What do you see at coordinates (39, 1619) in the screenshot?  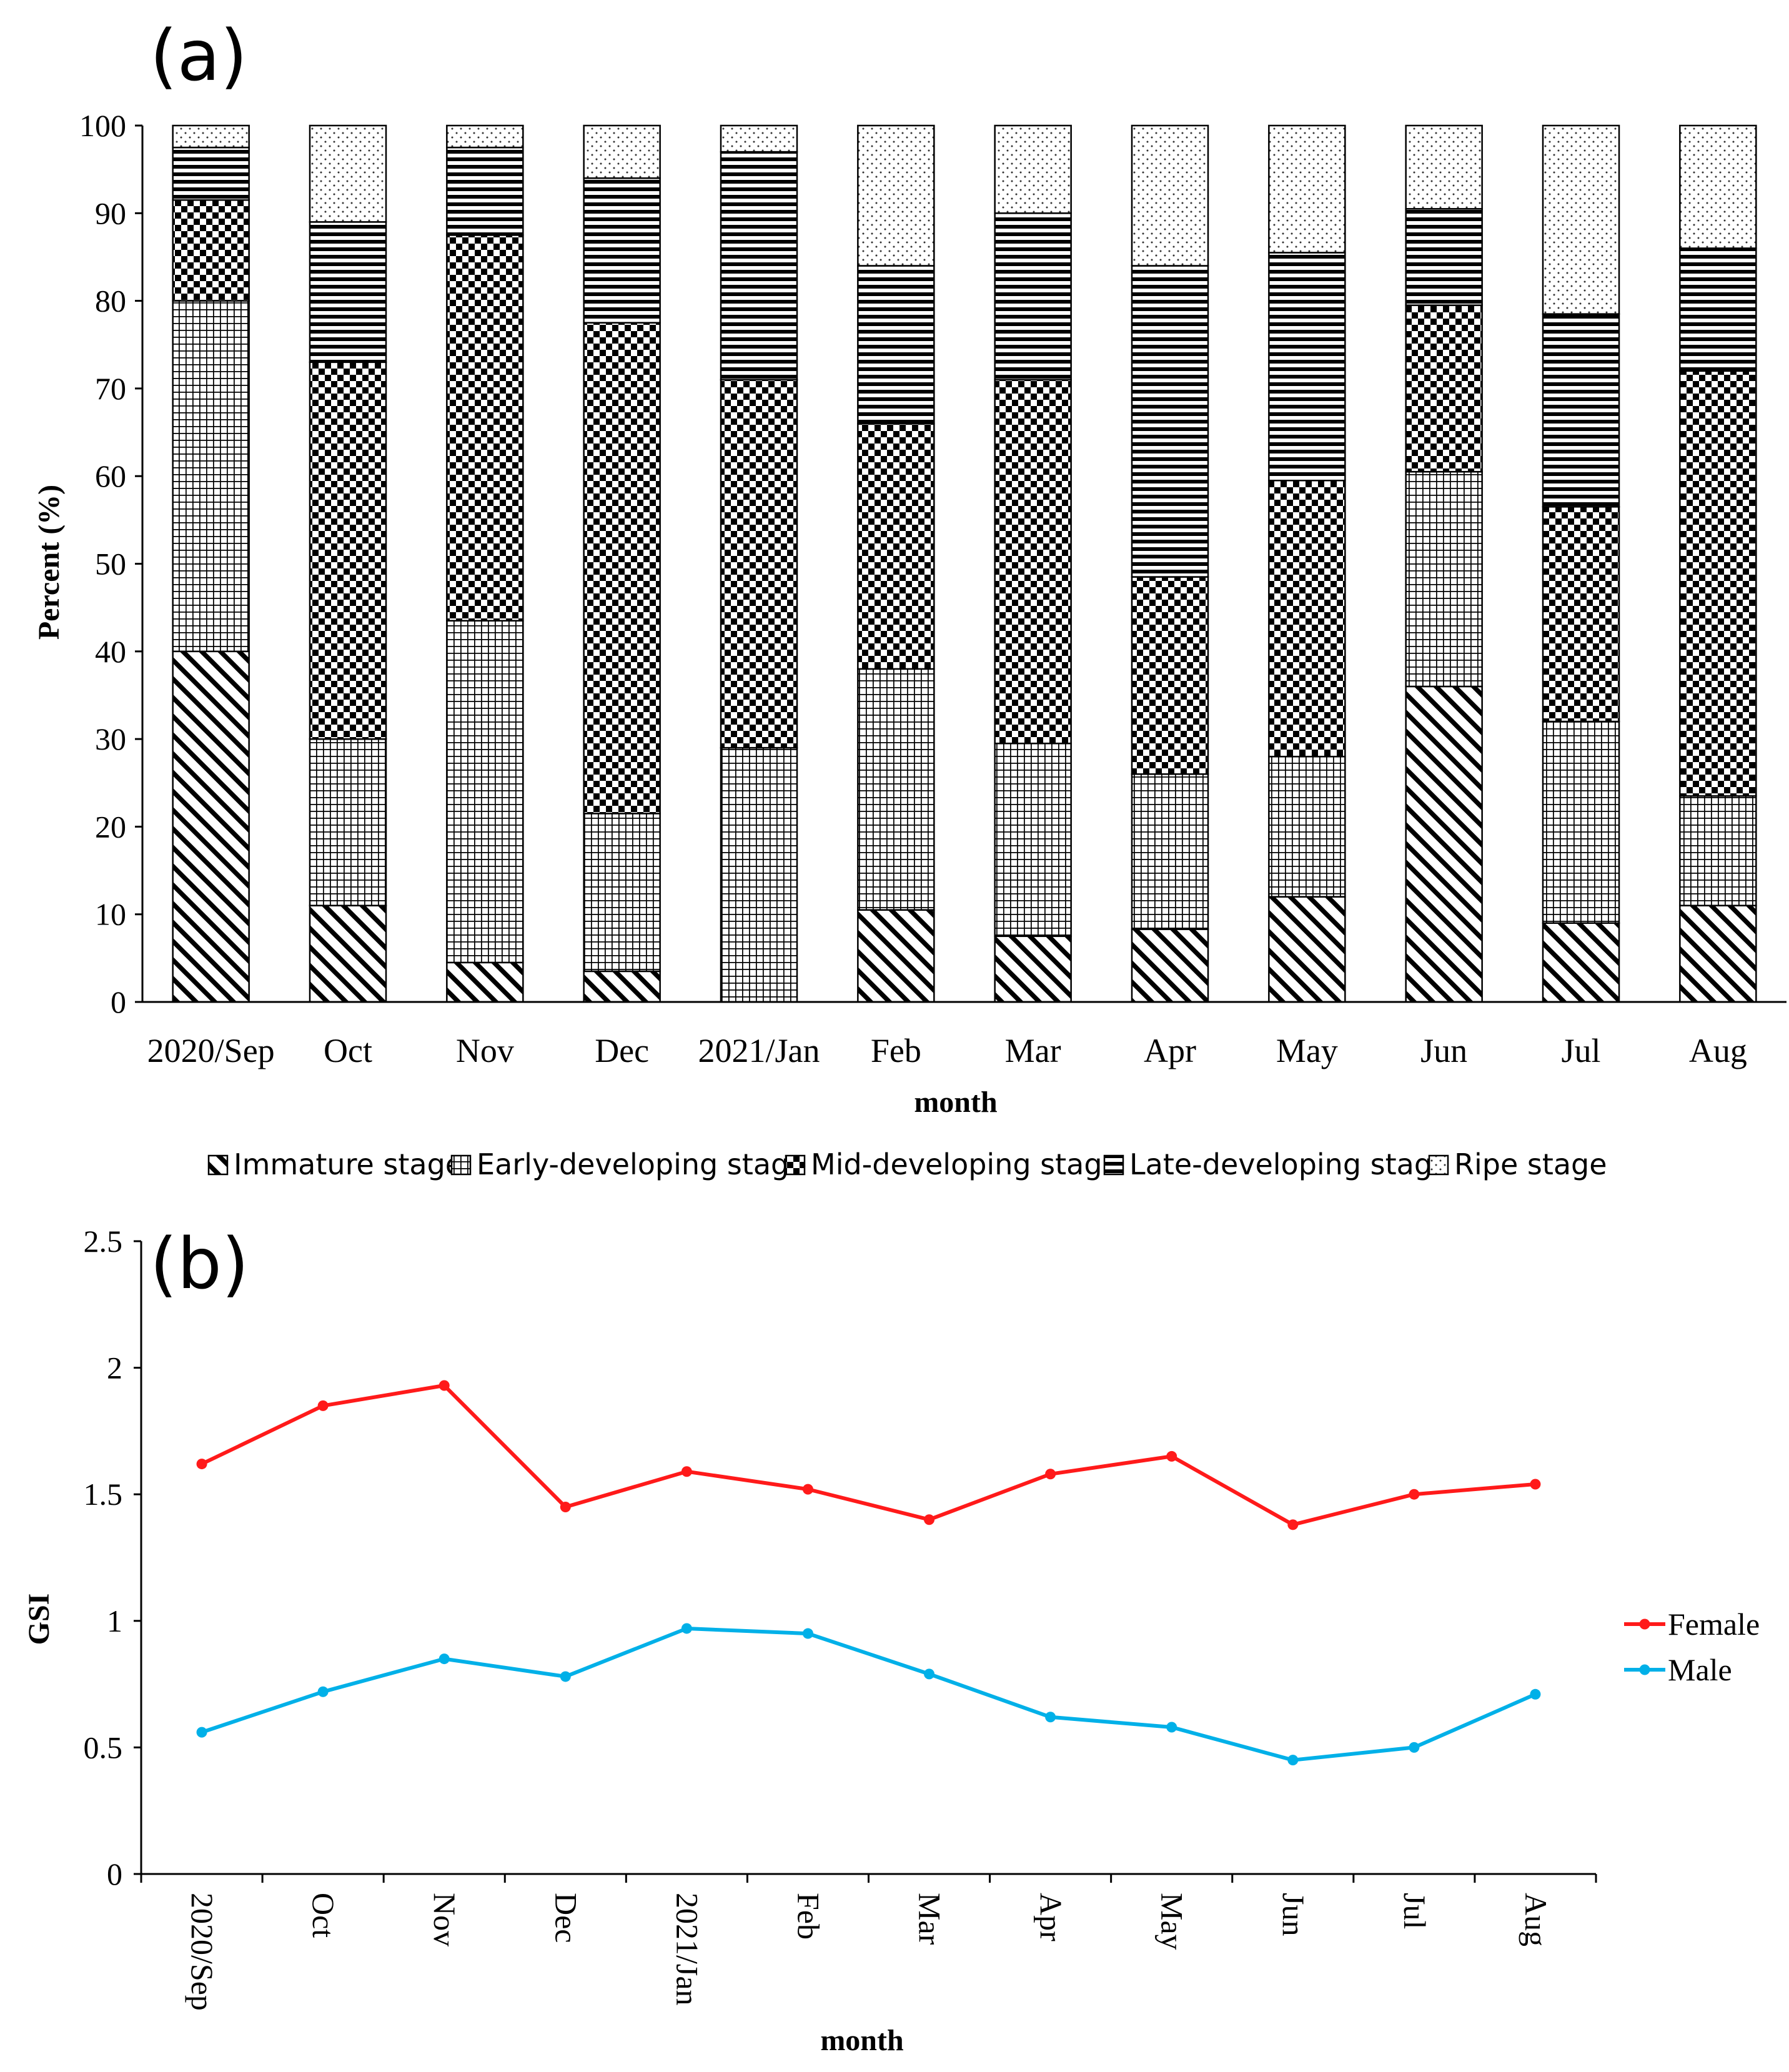 I see `y-axis-title: GSI` at bounding box center [39, 1619].